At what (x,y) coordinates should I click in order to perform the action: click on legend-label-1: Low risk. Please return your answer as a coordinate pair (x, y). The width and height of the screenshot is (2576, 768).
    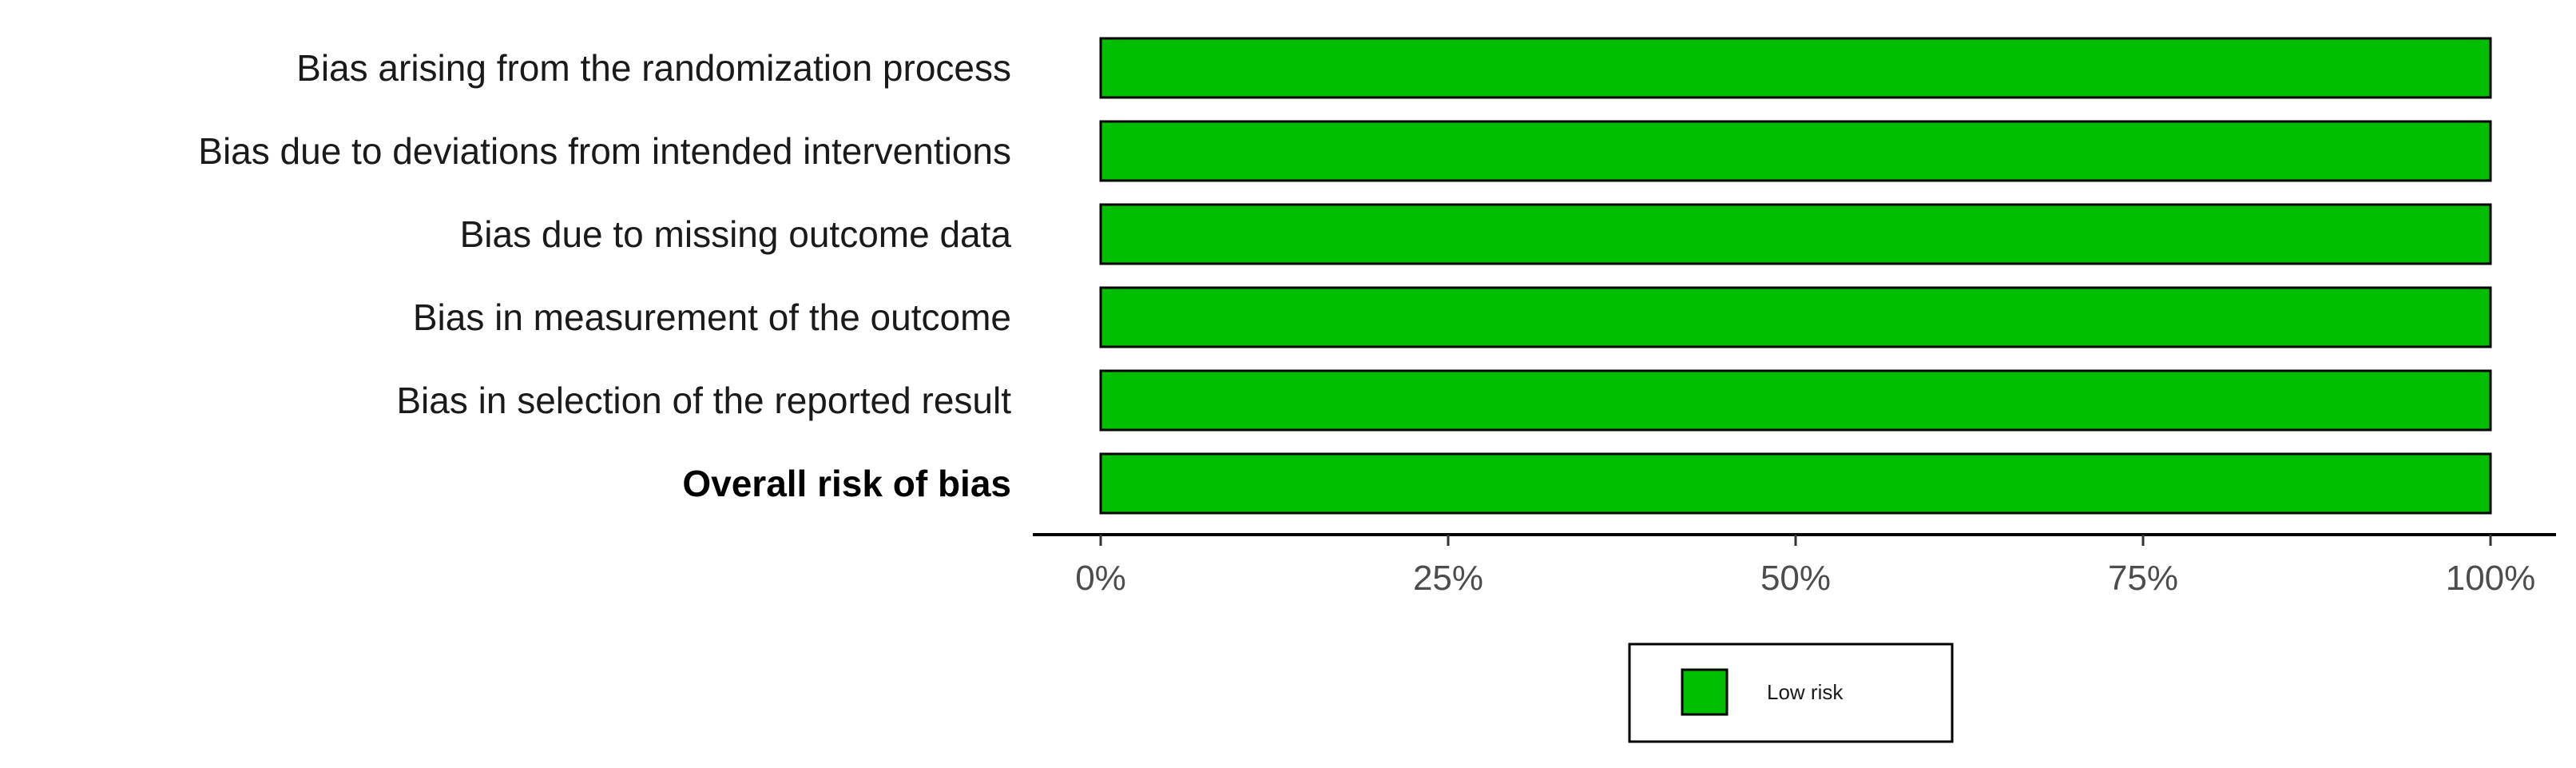
    Looking at the image, I should click on (1805, 692).